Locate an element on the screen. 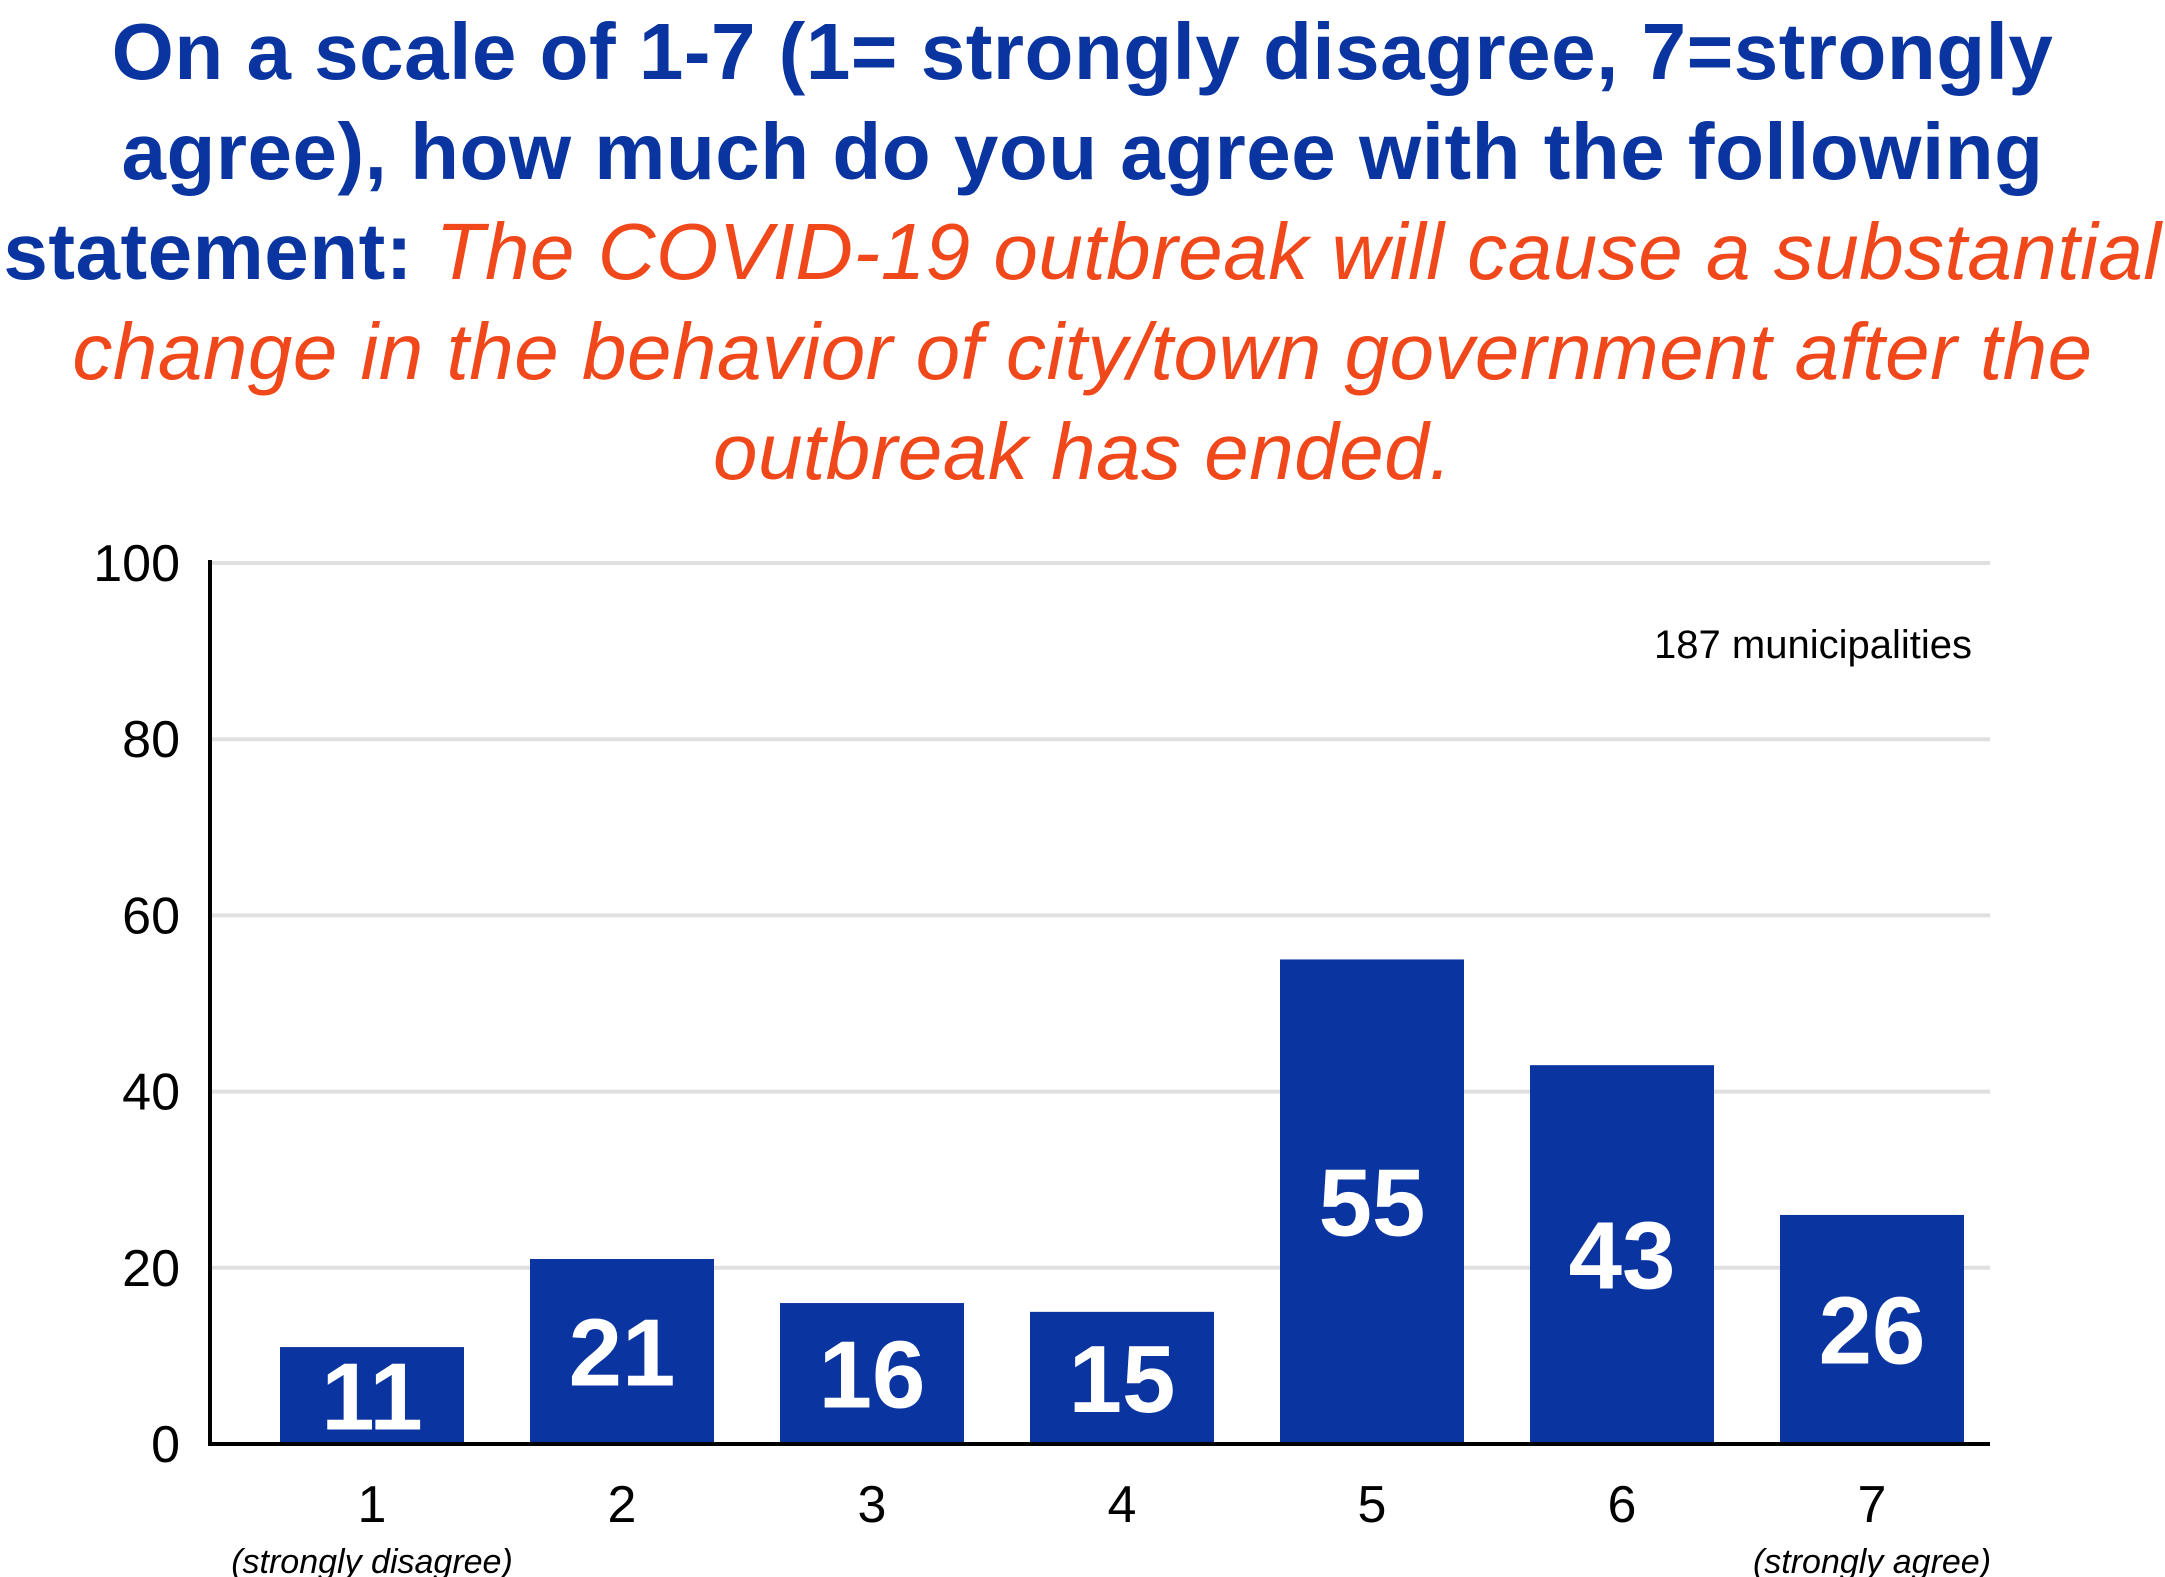 This screenshot has height=1577, width=2165. y-tick-label-80: 80 is located at coordinates (151, 740).